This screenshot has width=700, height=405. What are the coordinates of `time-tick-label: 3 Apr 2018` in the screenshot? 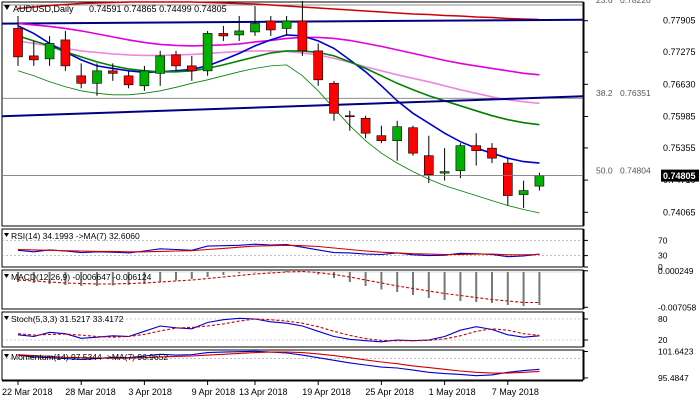 It's located at (150, 392).